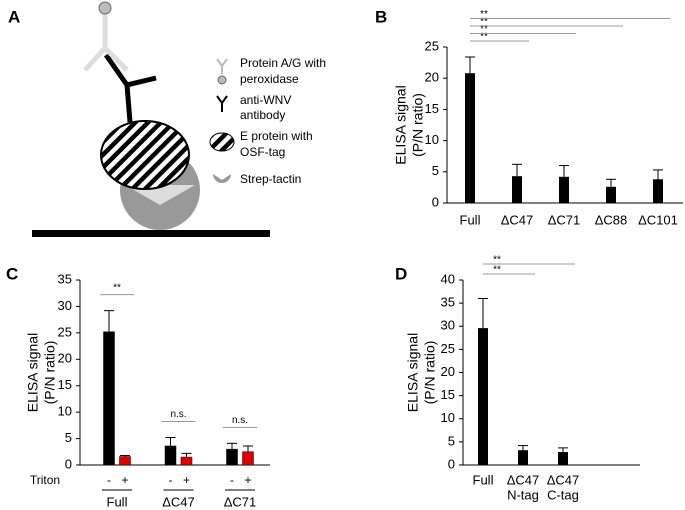 The image size is (685, 510). What do you see at coordinates (222, 120) in the screenshot?
I see `legend-icons` at bounding box center [222, 120].